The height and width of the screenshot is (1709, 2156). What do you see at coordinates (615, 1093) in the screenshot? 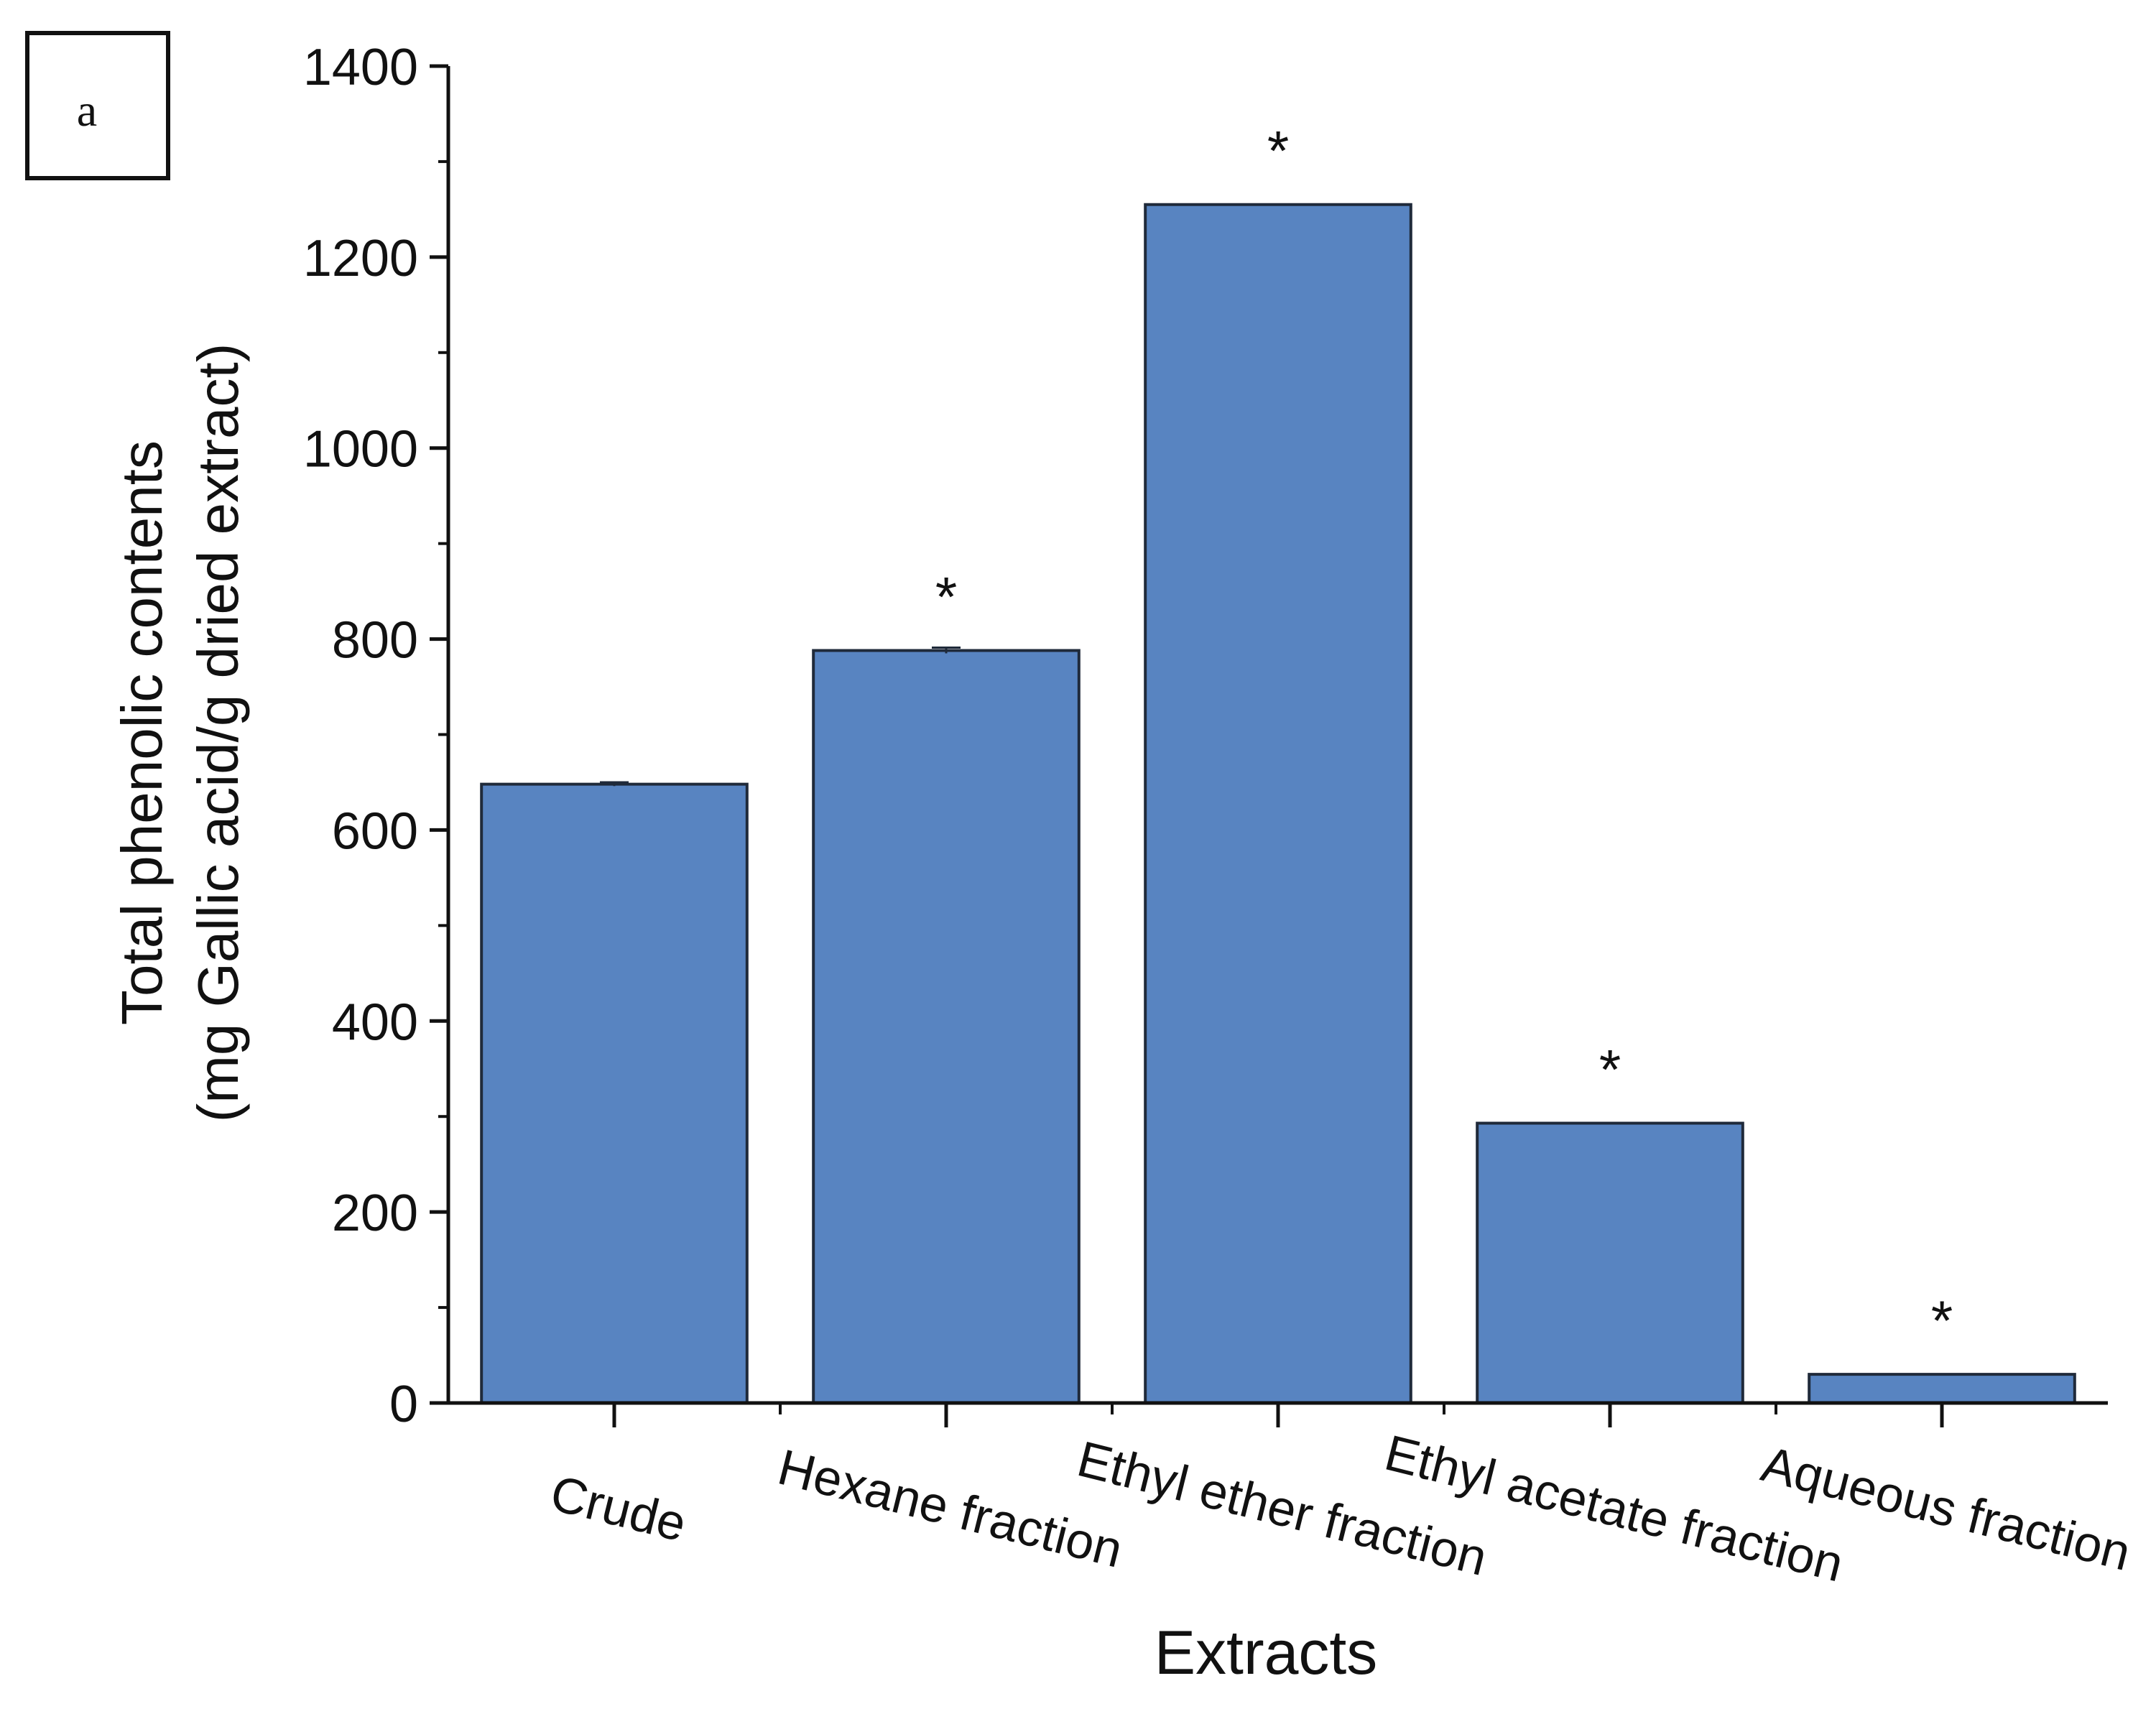
I see `bar-crude` at bounding box center [615, 1093].